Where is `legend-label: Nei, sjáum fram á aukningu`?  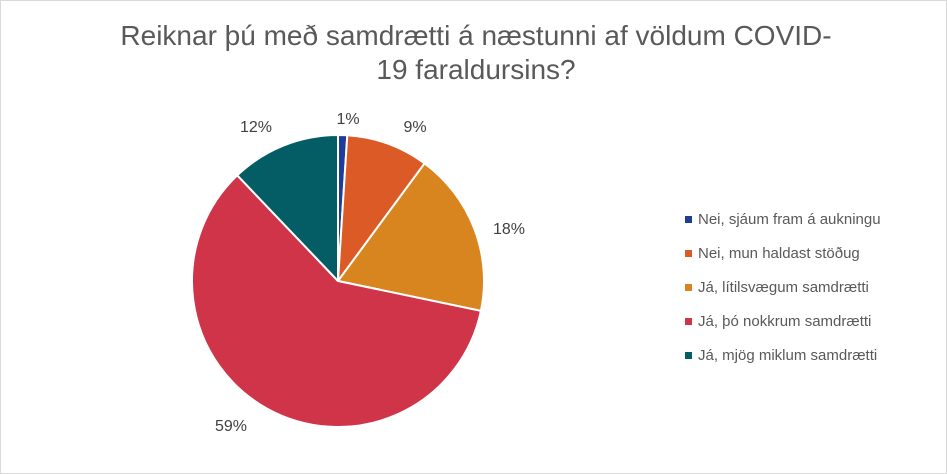 legend-label: Nei, sjáum fram á aukningu is located at coordinates (789, 219).